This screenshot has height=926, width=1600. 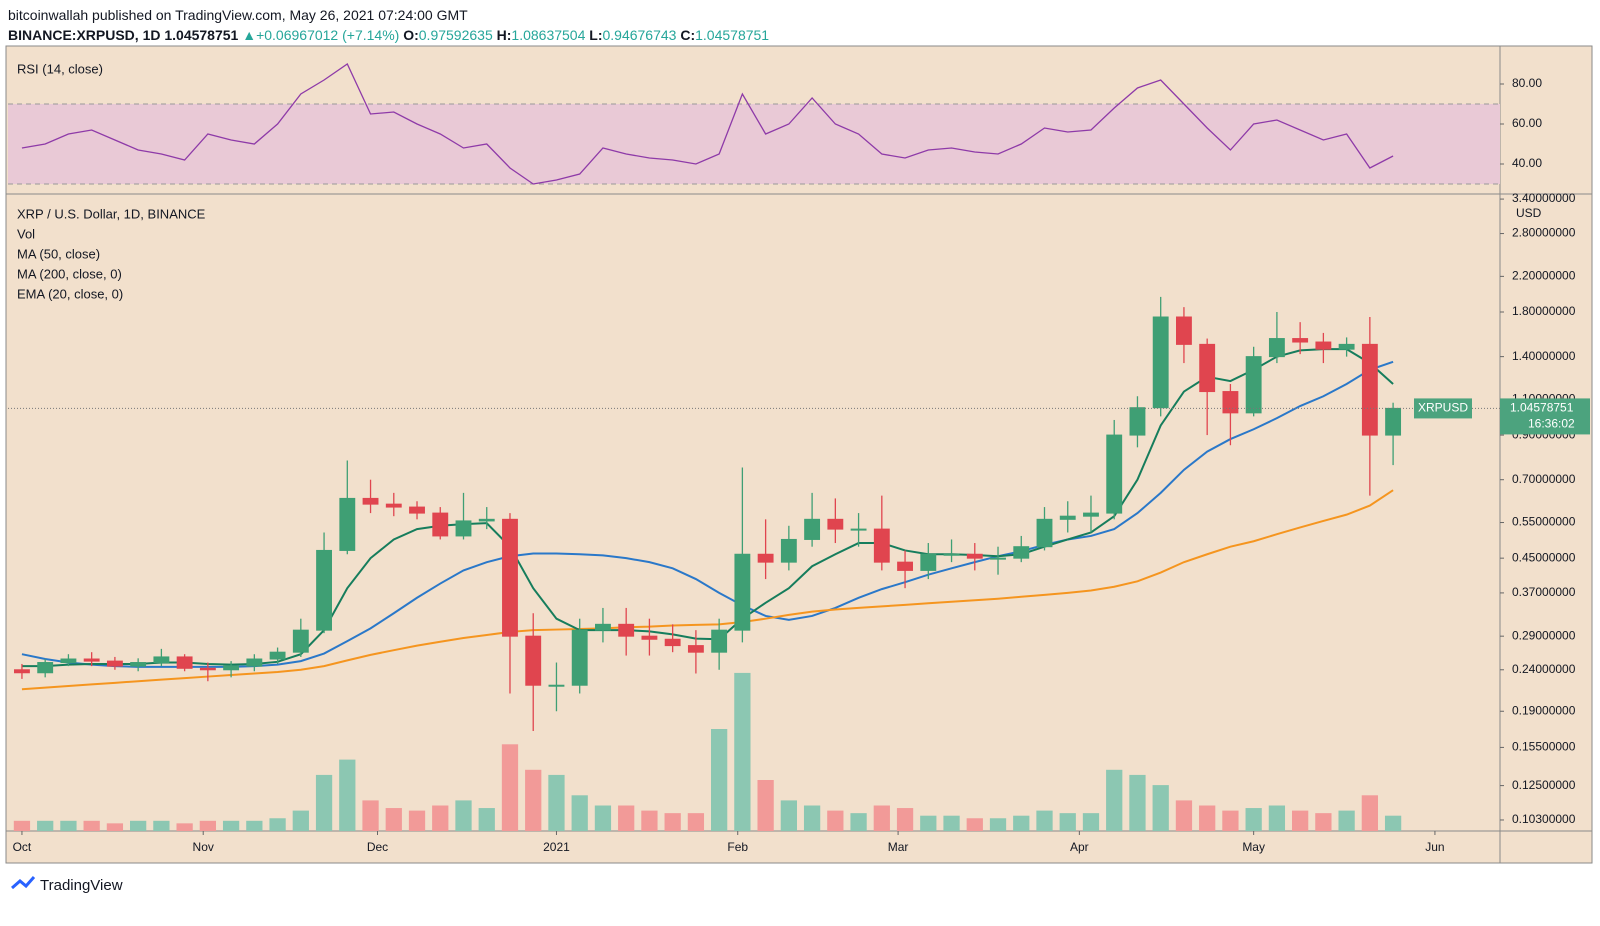 I want to click on y-tick-label: 60.00, so click(x=1527, y=123).